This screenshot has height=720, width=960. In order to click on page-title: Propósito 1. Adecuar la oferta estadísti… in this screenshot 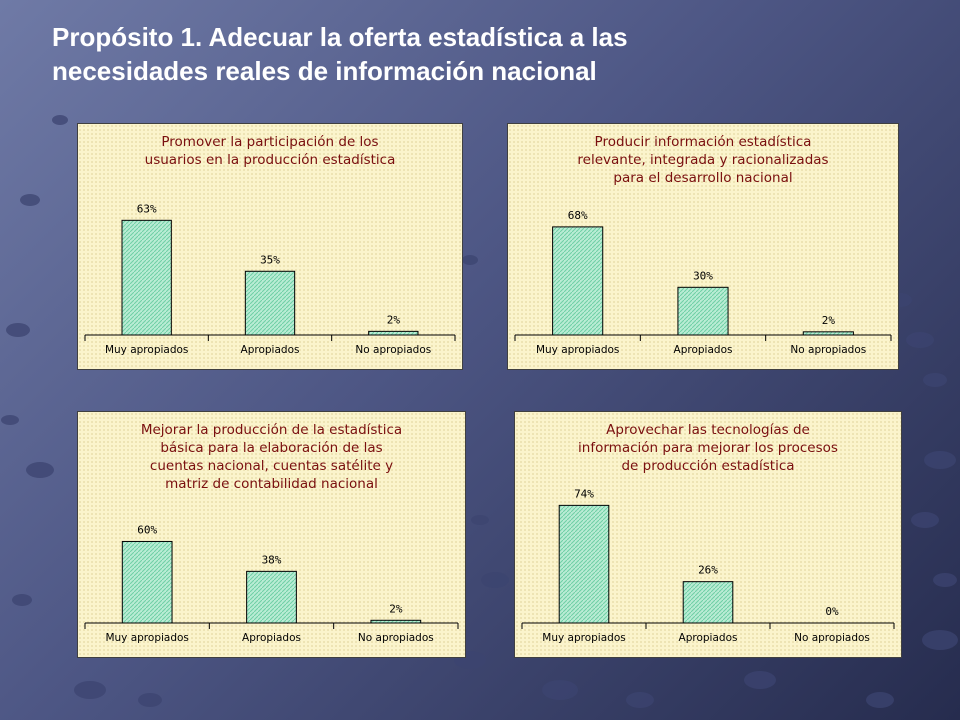, I will do `click(482, 54)`.